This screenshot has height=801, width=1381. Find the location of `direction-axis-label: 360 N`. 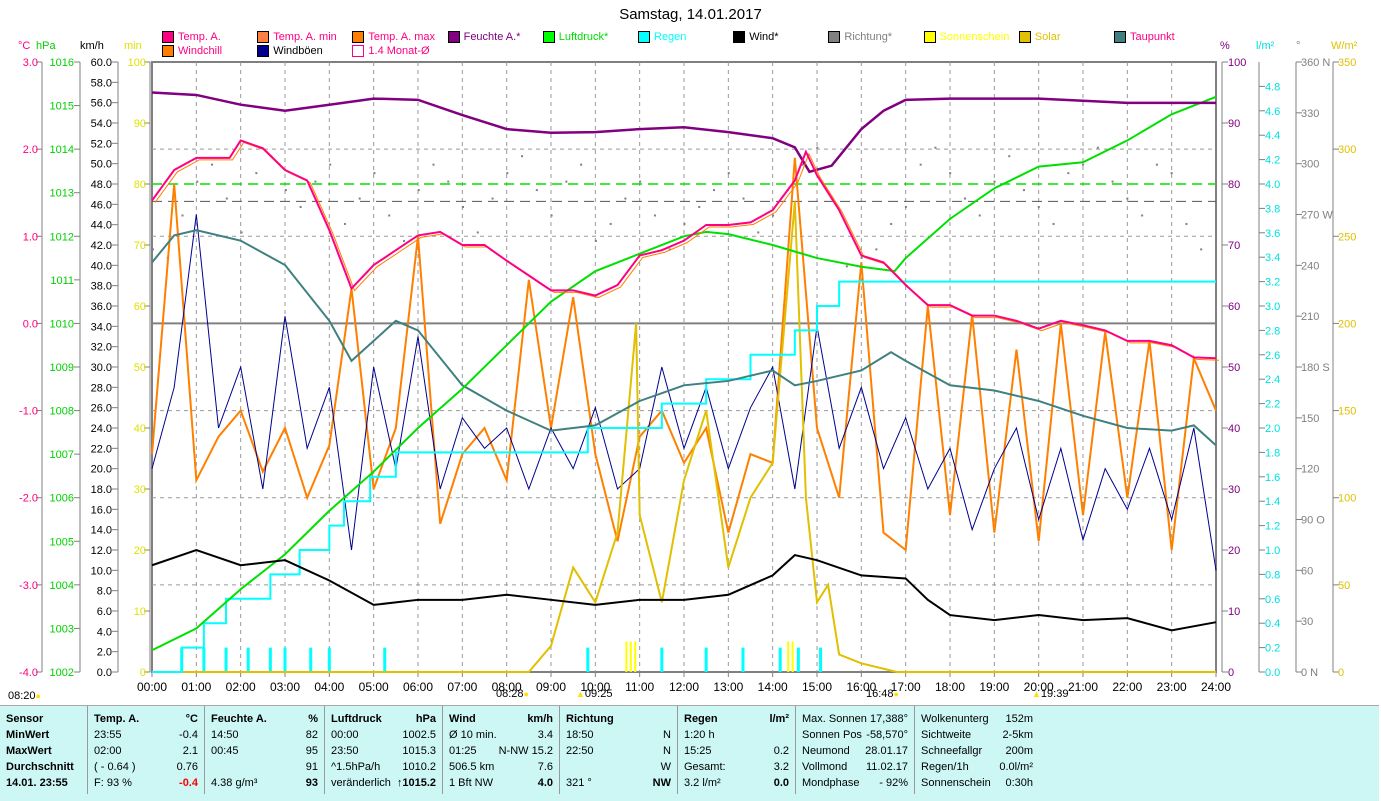

direction-axis-label: 360 N is located at coordinates (1315, 63).